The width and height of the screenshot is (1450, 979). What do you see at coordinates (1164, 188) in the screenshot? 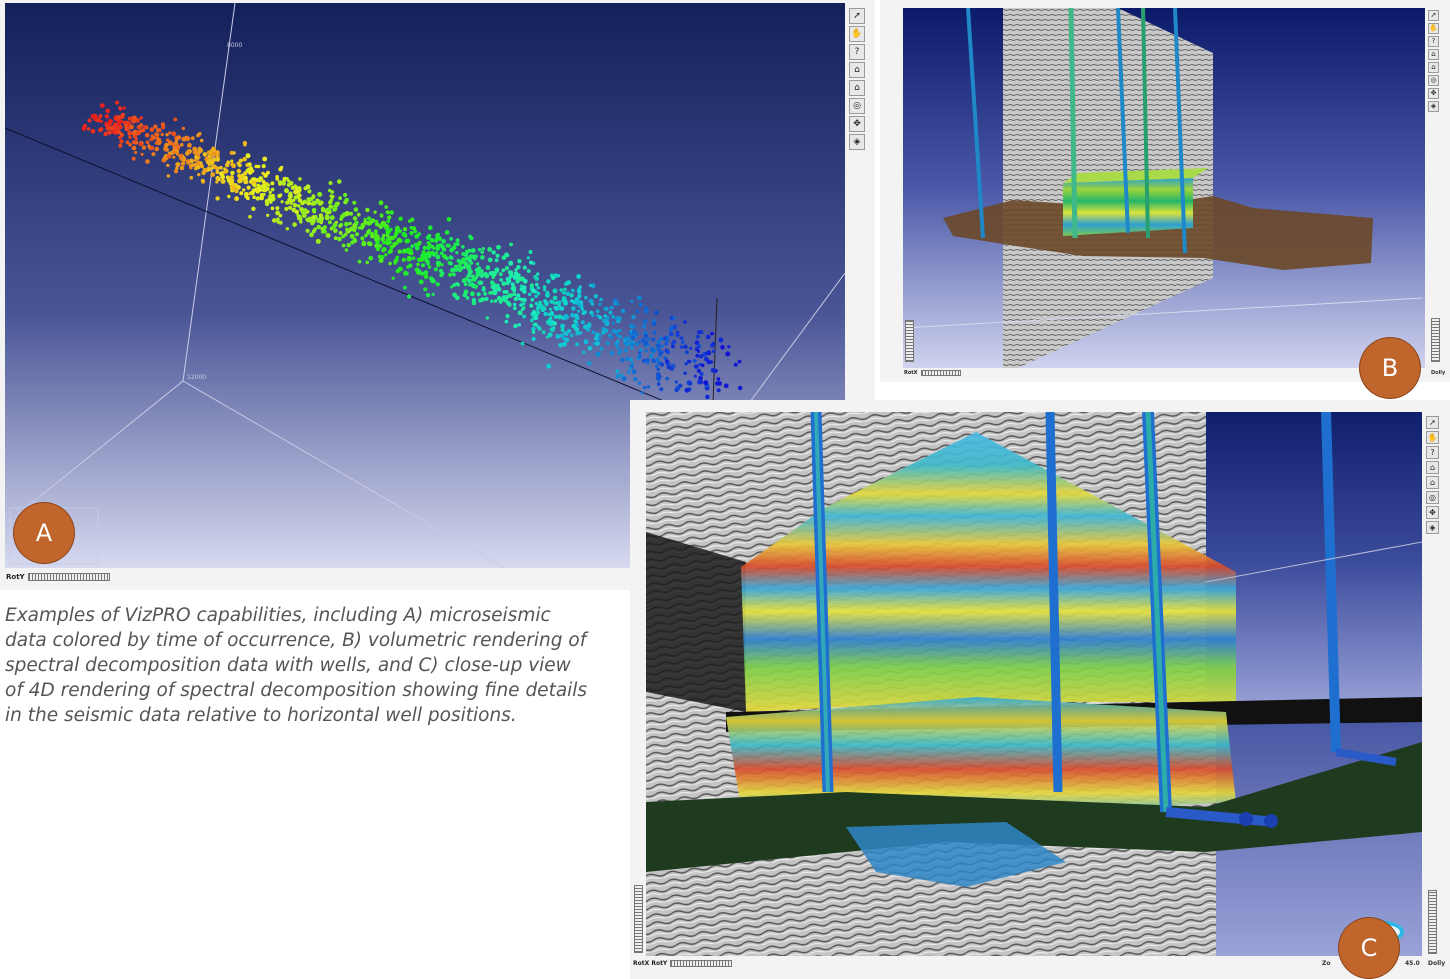
I see `panel-b-3d-viewport` at bounding box center [1164, 188].